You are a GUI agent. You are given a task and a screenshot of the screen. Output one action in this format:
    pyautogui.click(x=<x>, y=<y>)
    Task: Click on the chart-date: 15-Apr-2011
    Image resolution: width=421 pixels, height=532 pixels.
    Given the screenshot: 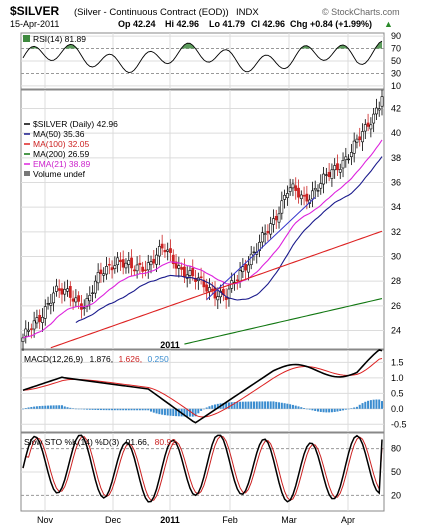 What is the action you would take?
    pyautogui.click(x=34, y=24)
    